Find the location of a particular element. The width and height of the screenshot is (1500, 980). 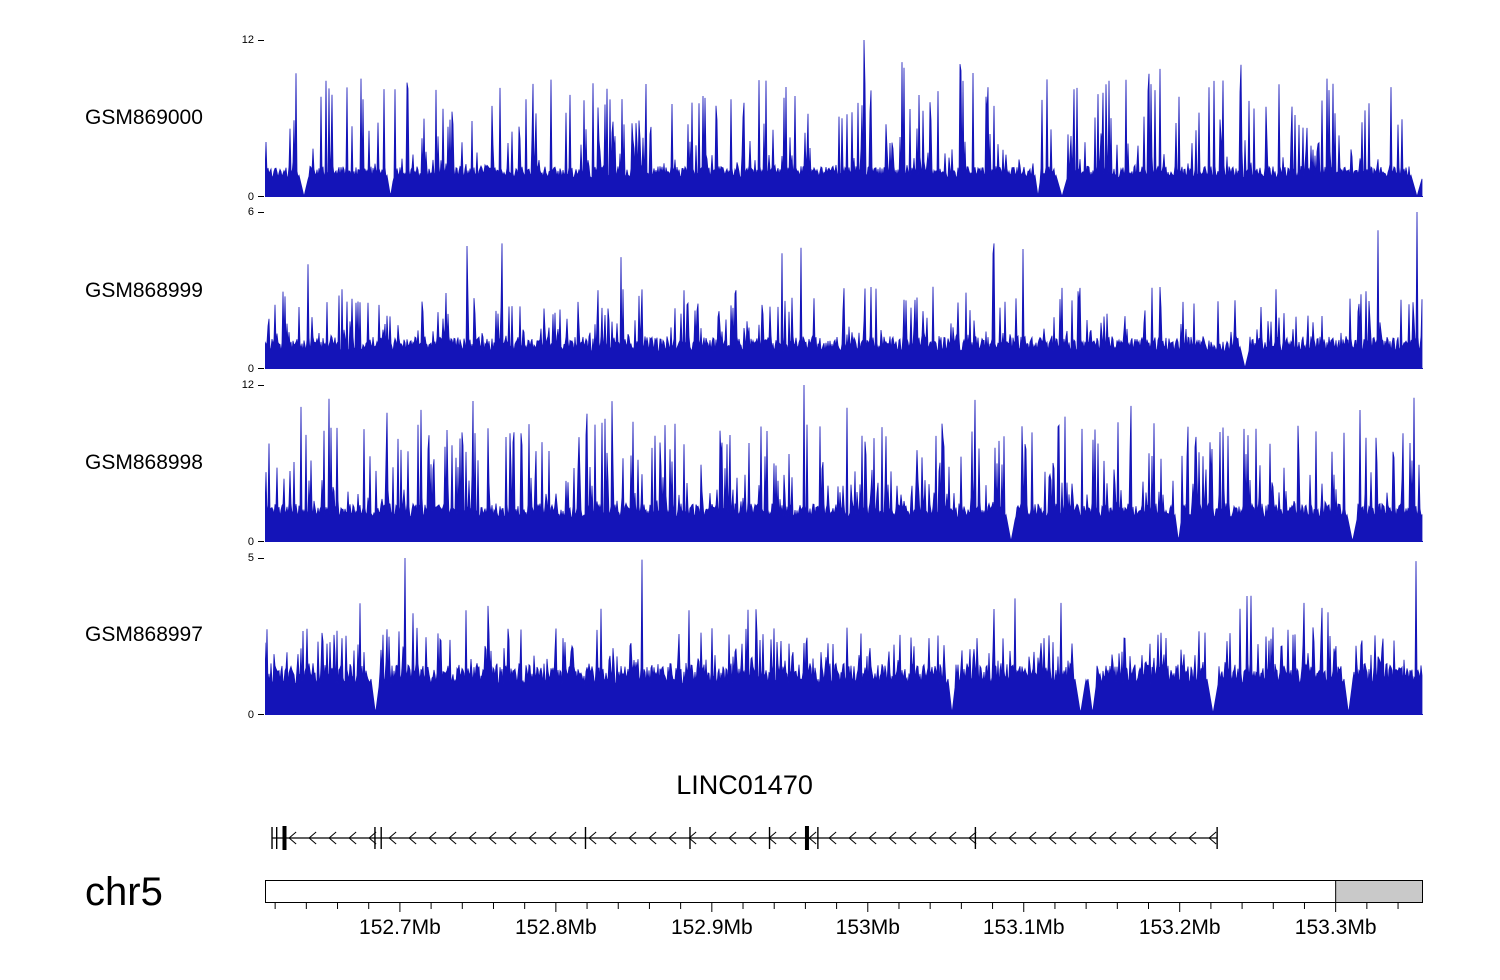

gene-model is located at coordinates (744, 838).